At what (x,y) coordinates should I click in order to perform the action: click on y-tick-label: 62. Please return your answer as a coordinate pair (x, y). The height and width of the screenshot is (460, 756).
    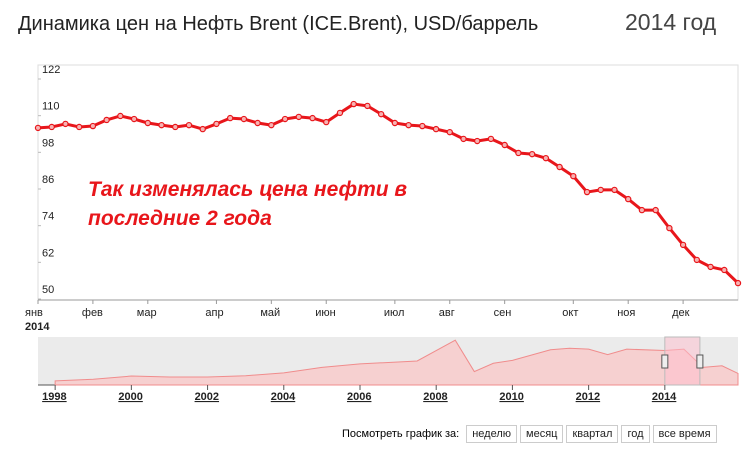
    Looking at the image, I should click on (48, 253).